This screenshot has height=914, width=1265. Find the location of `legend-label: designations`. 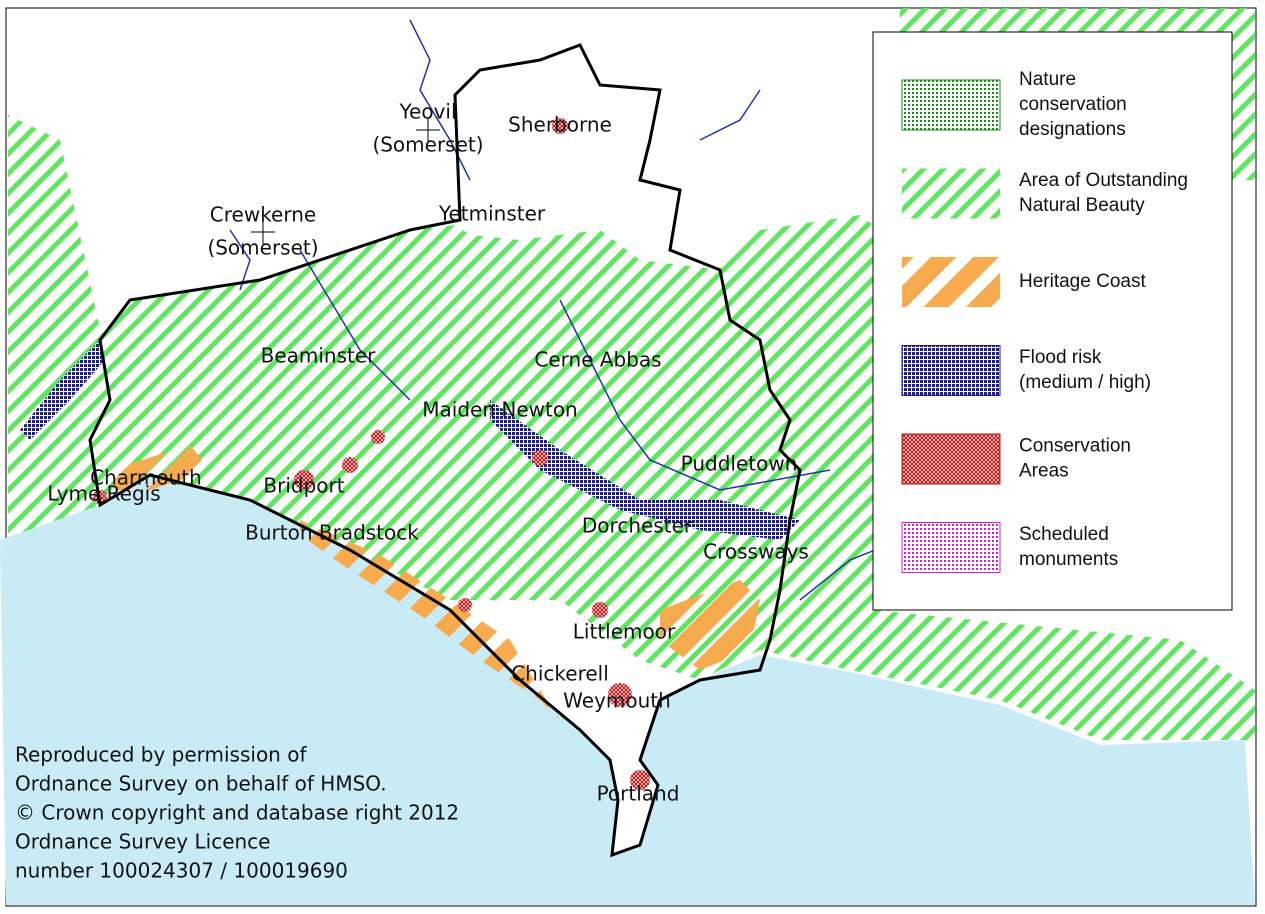

legend-label: designations is located at coordinates (1072, 129).